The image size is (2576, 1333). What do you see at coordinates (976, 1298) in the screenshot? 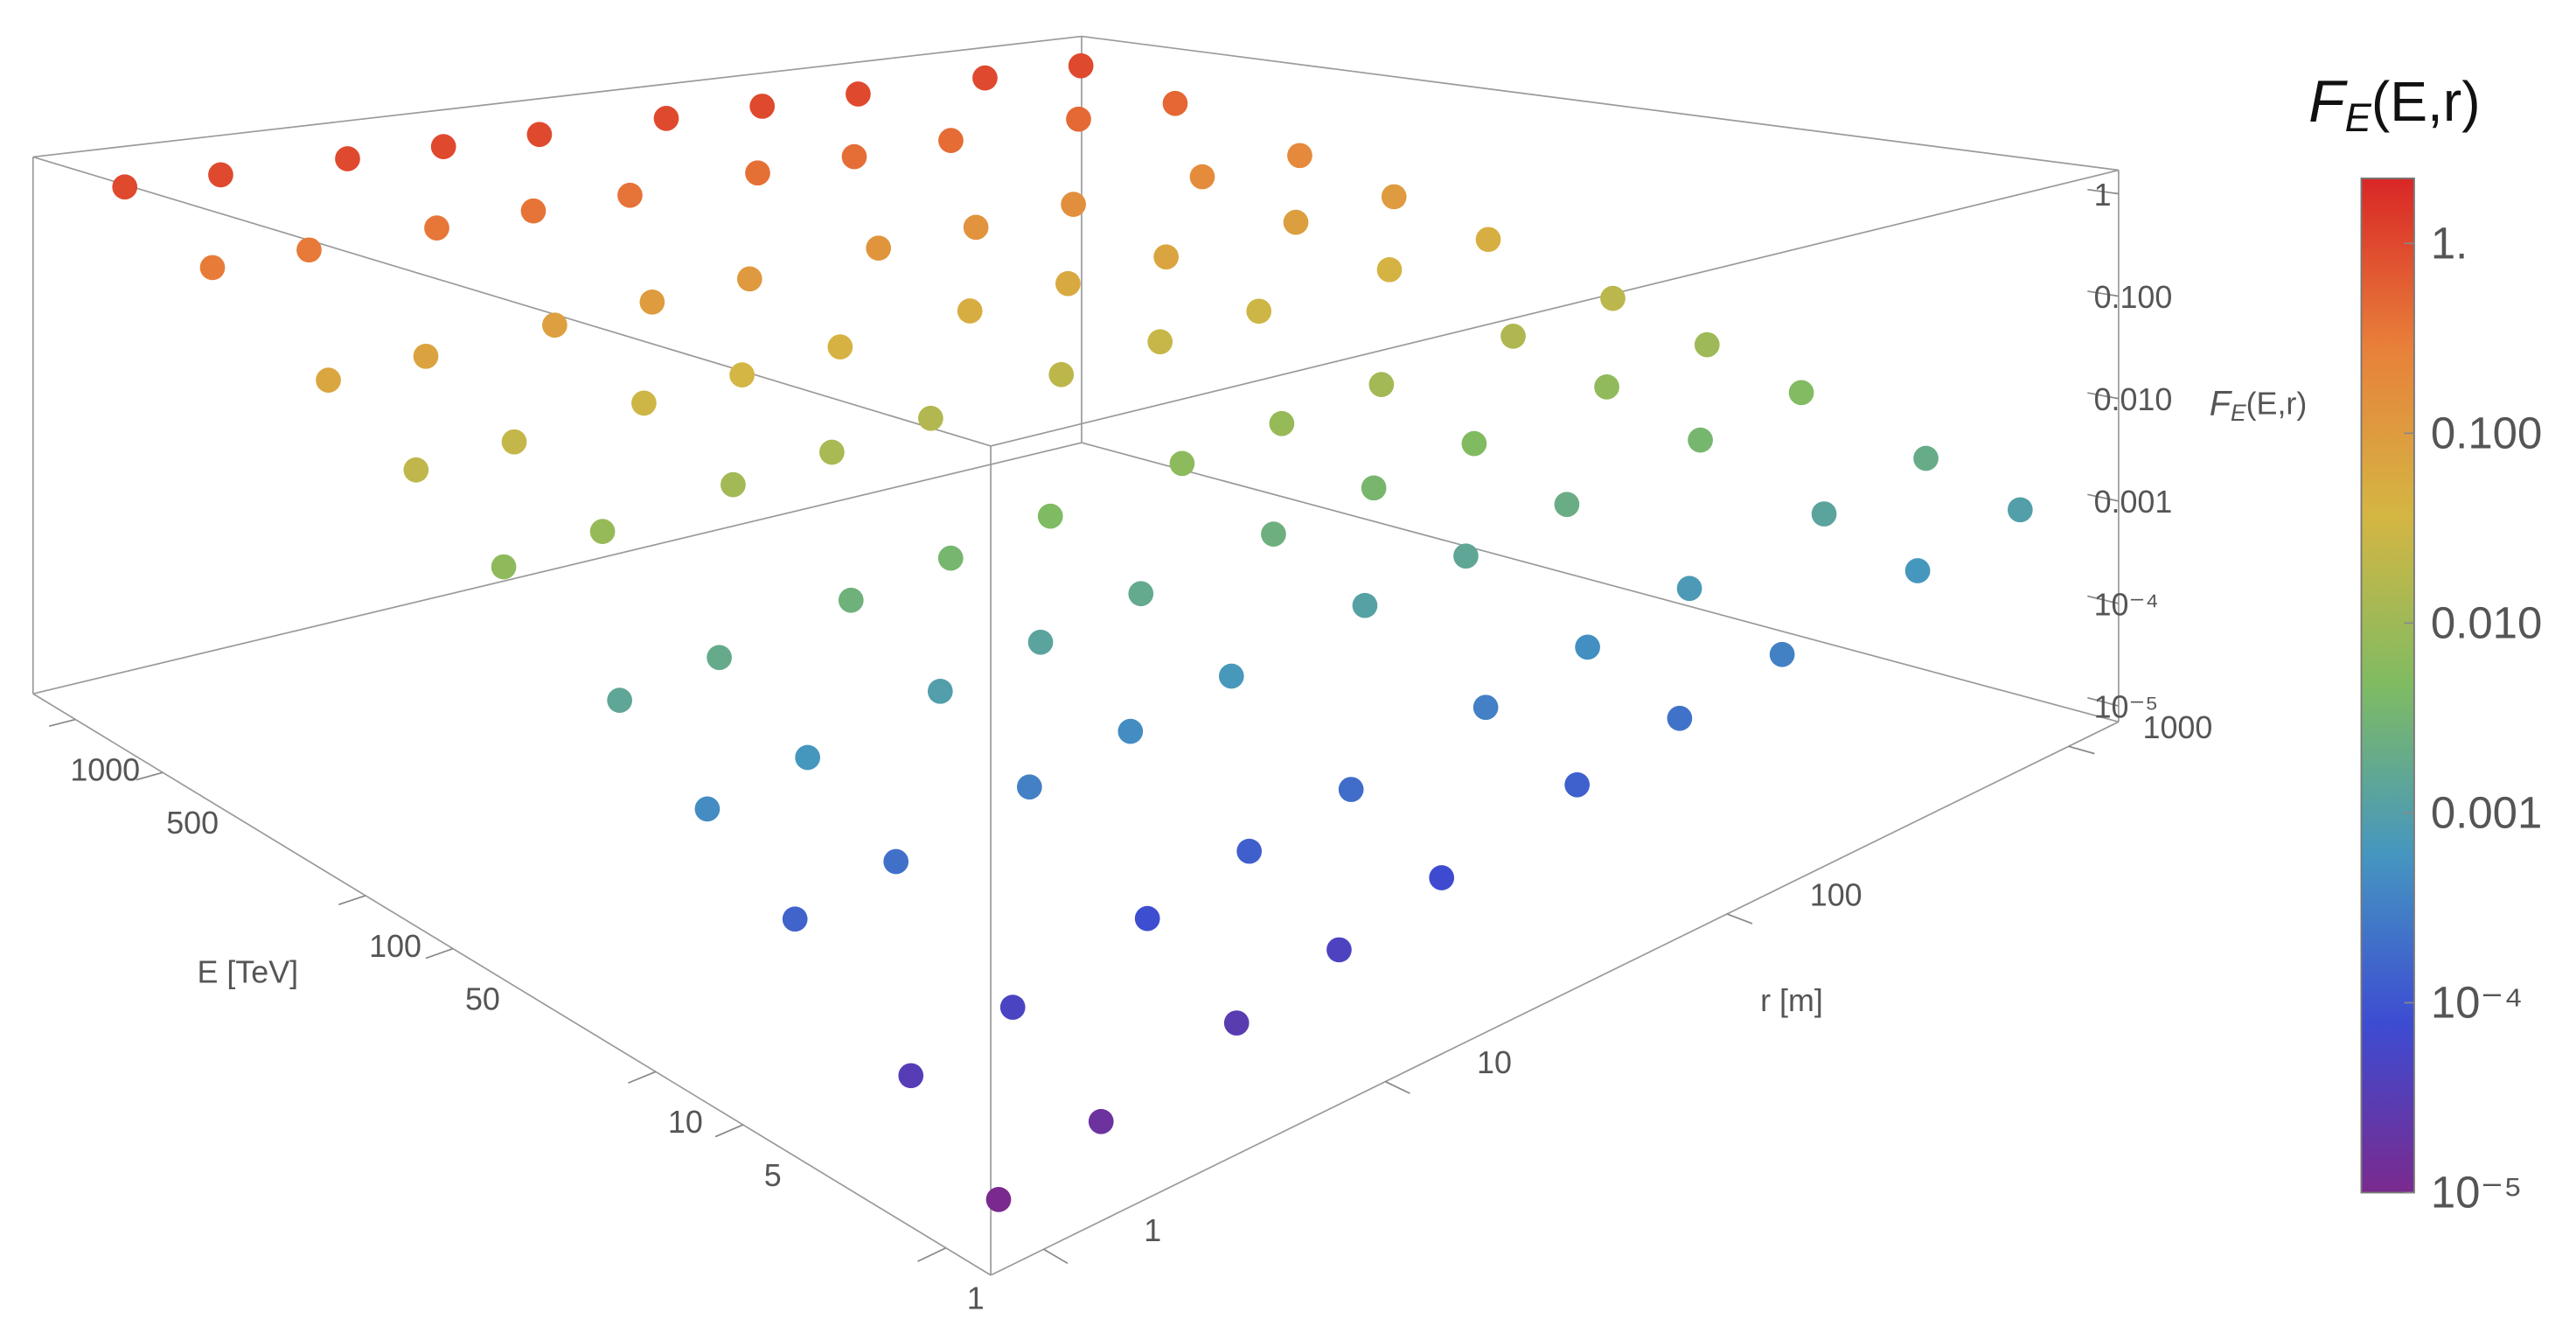
I see `x-tick-label: 1` at bounding box center [976, 1298].